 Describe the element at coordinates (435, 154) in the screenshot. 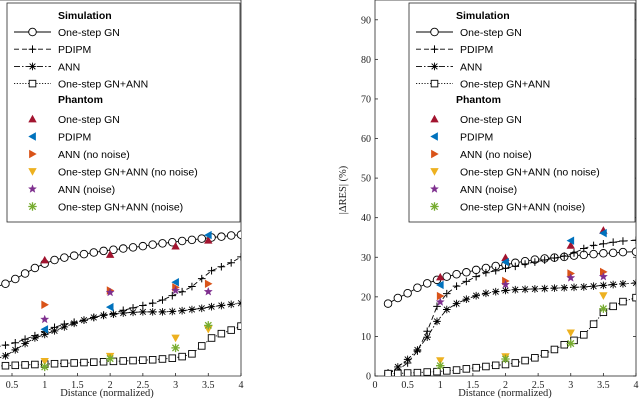

I see `right-legend-marker-phantom-ann-no-noise` at that location.